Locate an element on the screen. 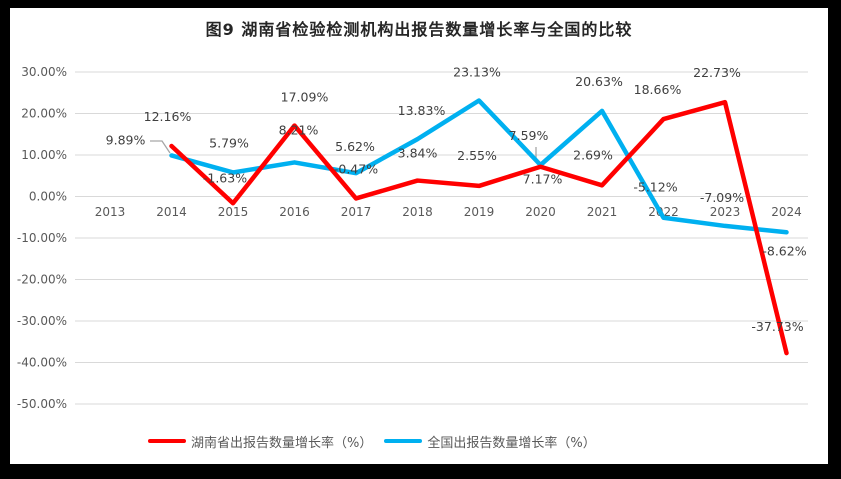 This screenshot has width=841, height=479. y-axis-tick-label: -20.00% is located at coordinates (42, 280).